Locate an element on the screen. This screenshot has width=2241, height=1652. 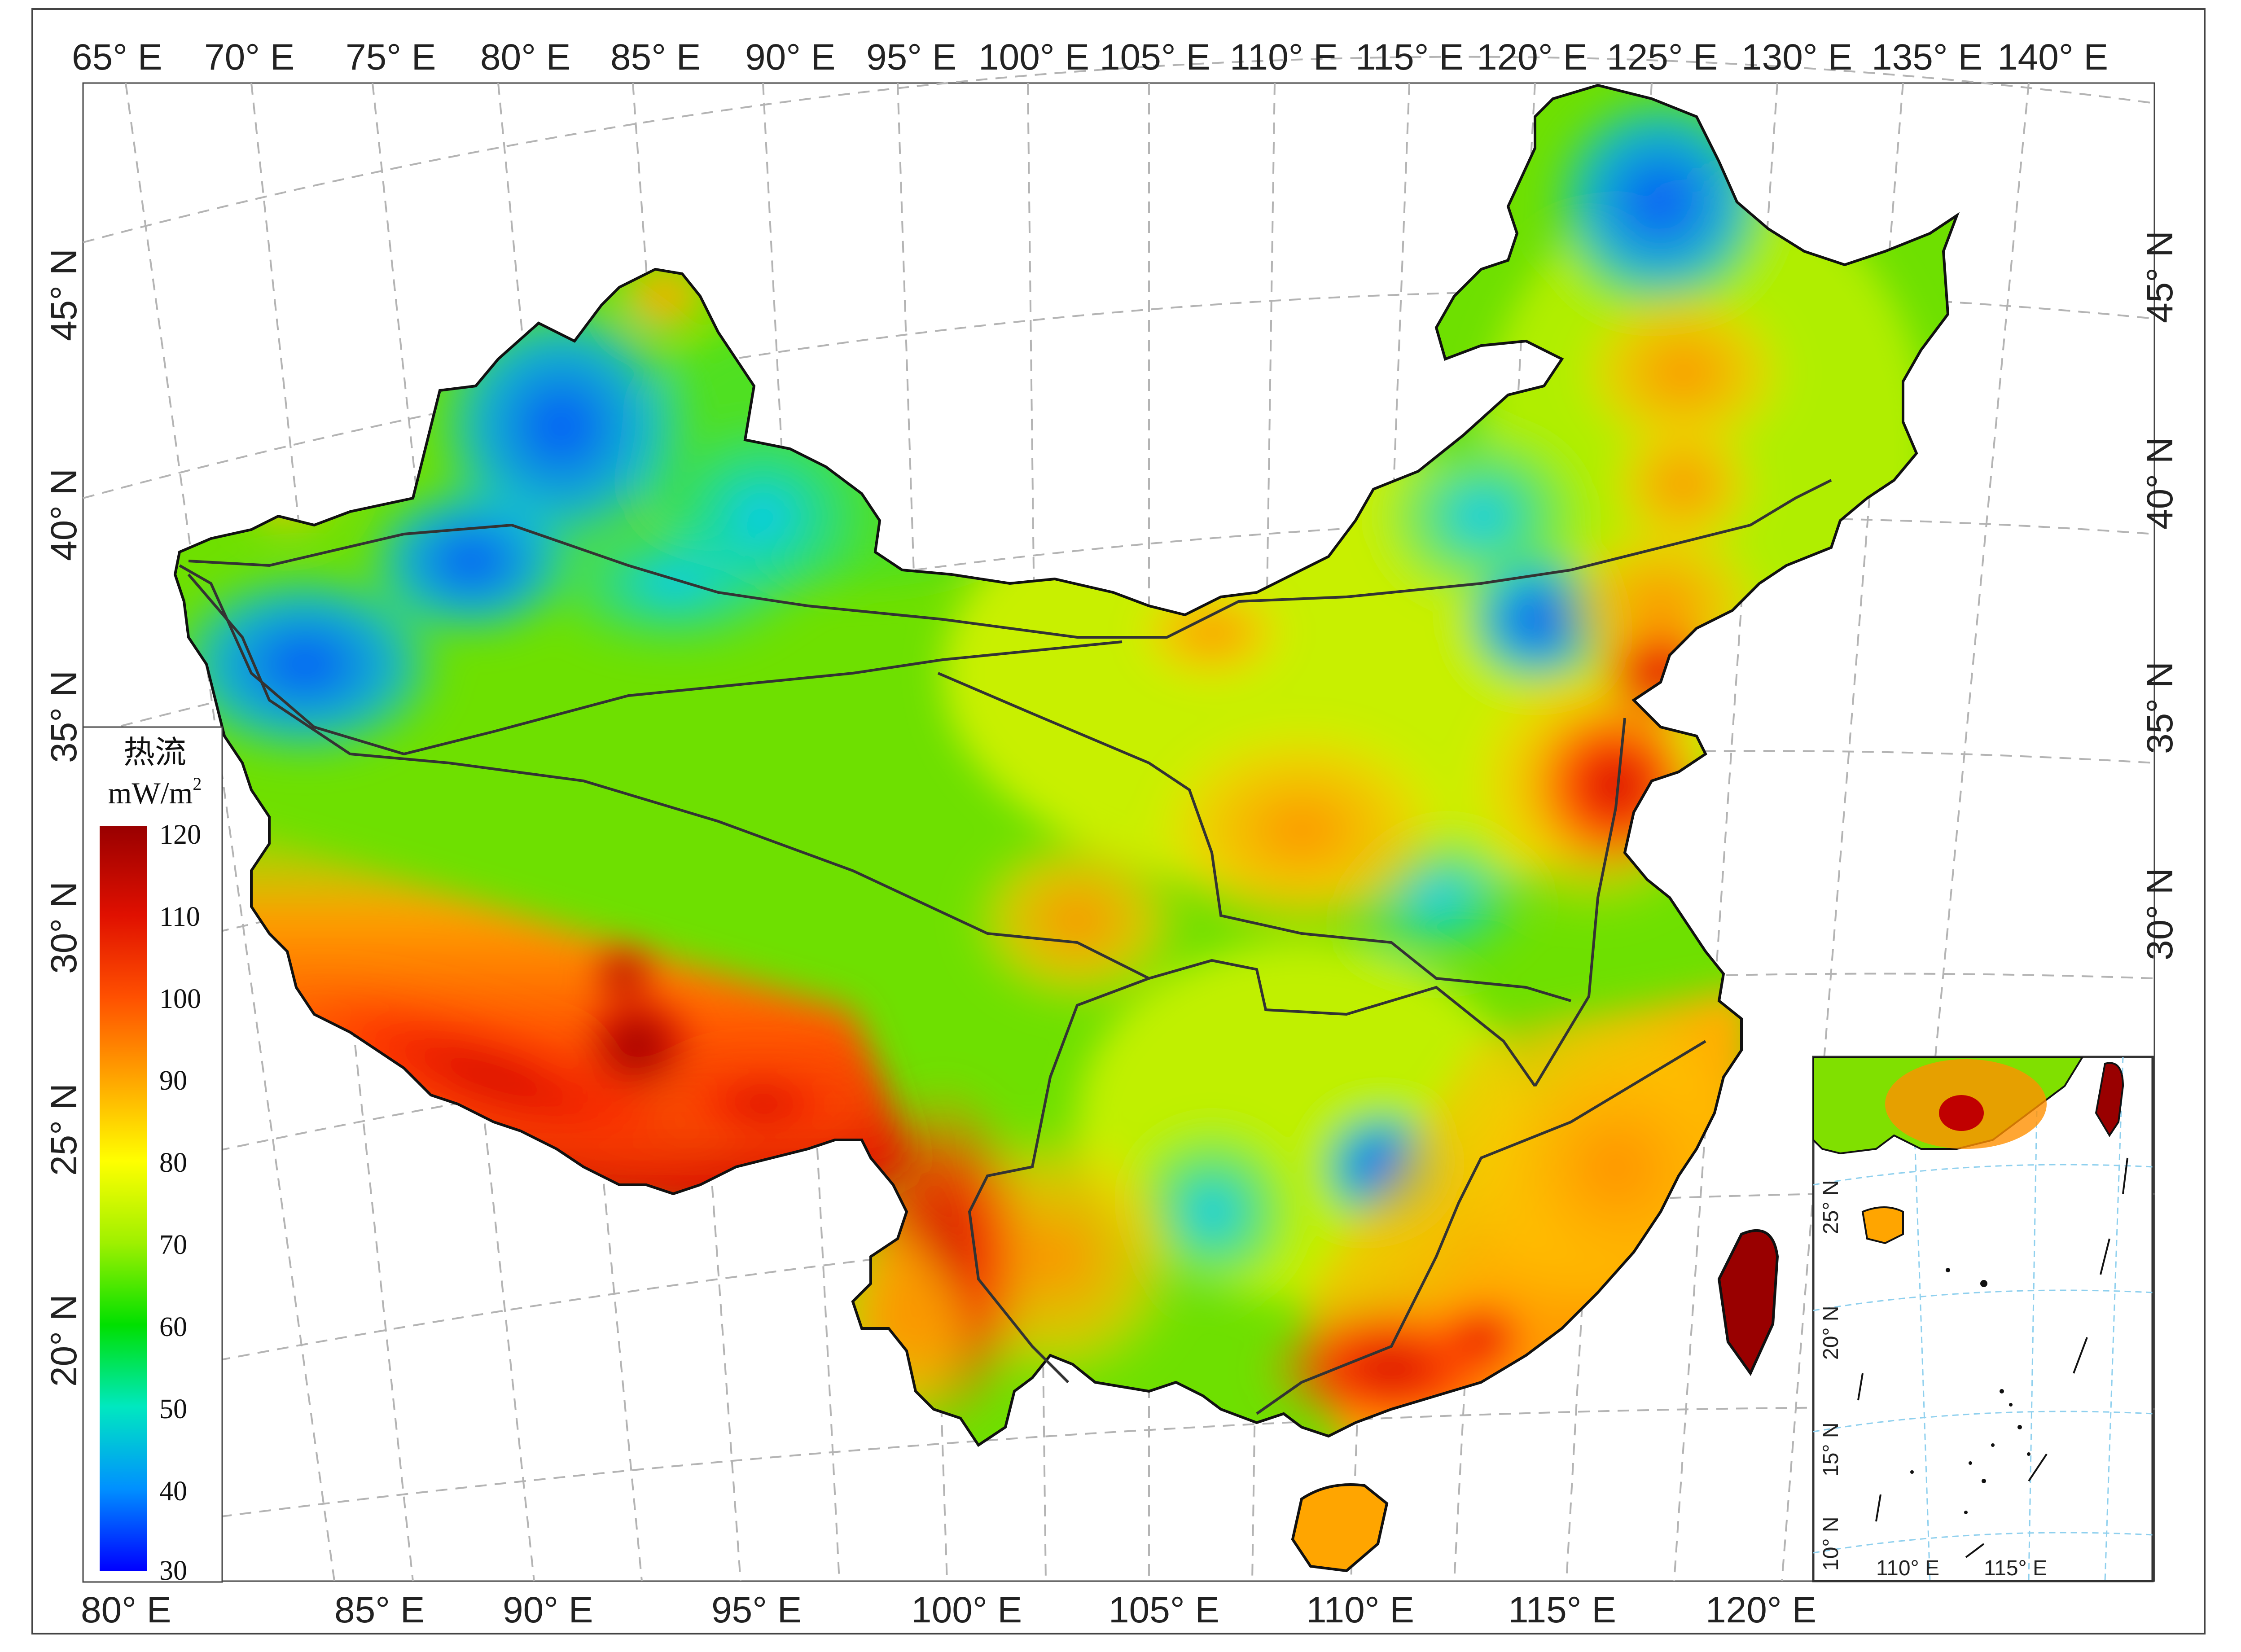
legend-tick: 50 is located at coordinates (173, 1409).